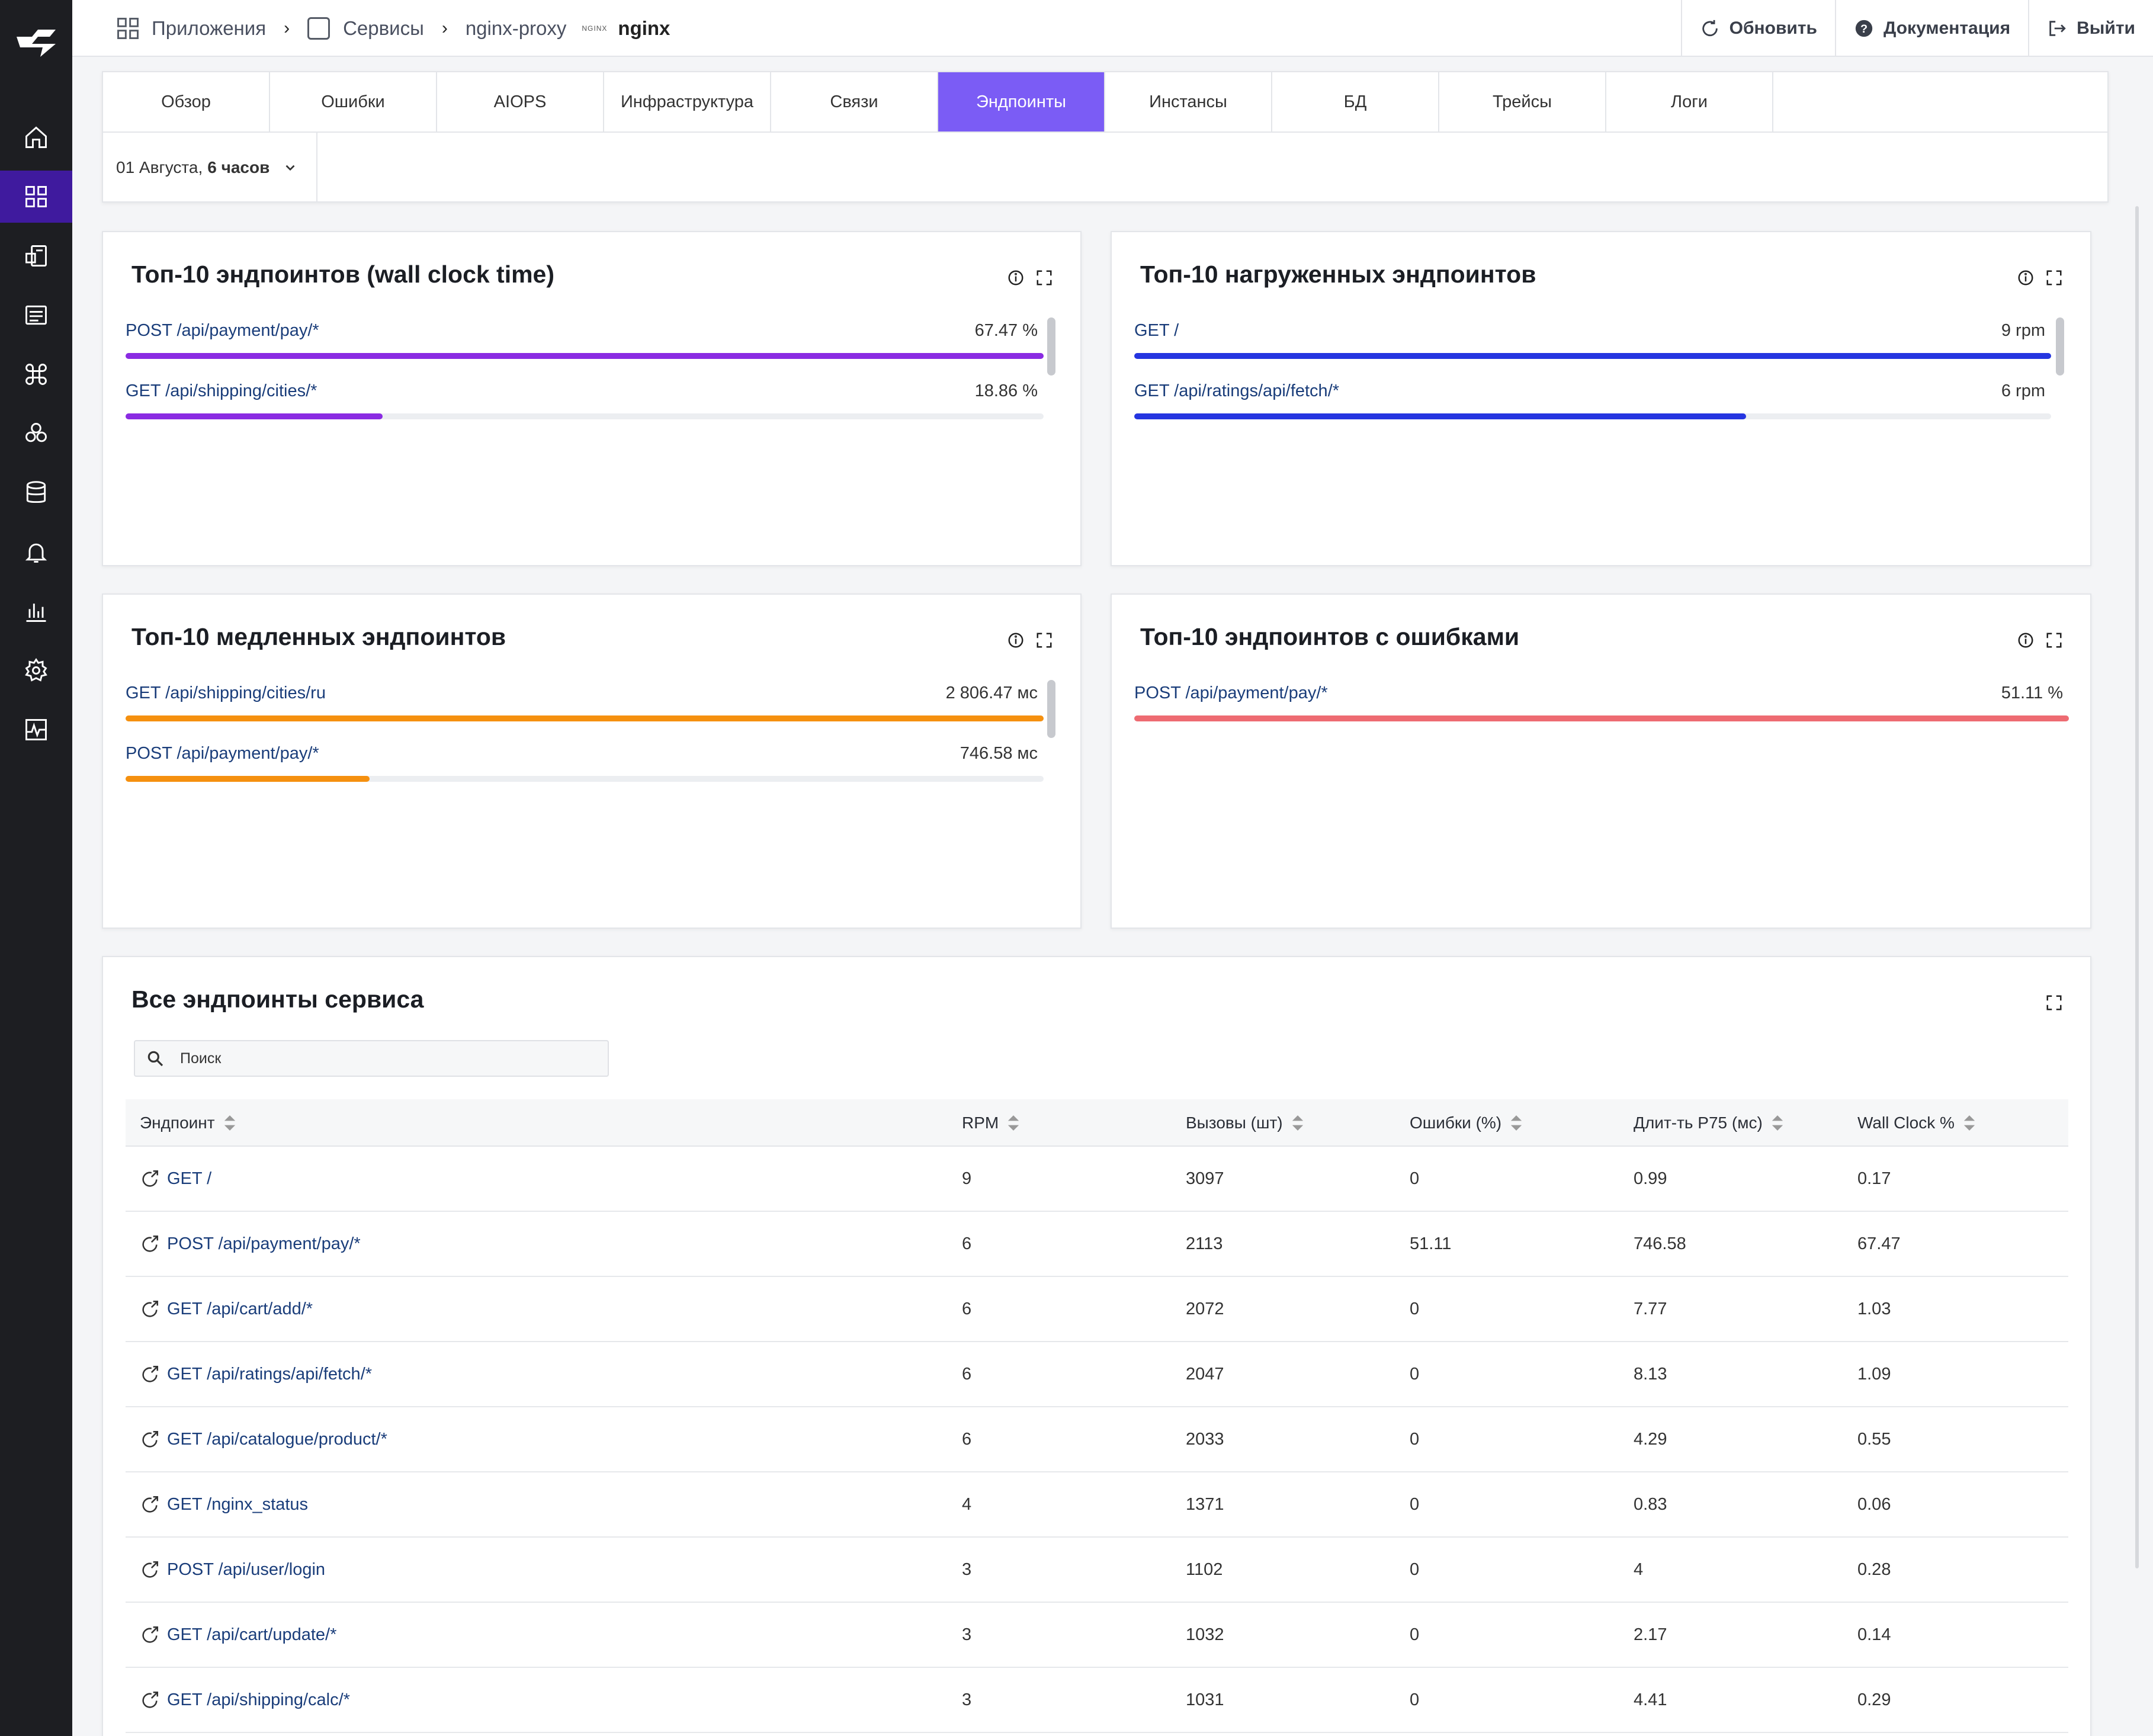 The width and height of the screenshot is (2153, 1736). What do you see at coordinates (1709, 1123) in the screenshot?
I see `column-header-duration: Длит-ть P75 (мс)` at bounding box center [1709, 1123].